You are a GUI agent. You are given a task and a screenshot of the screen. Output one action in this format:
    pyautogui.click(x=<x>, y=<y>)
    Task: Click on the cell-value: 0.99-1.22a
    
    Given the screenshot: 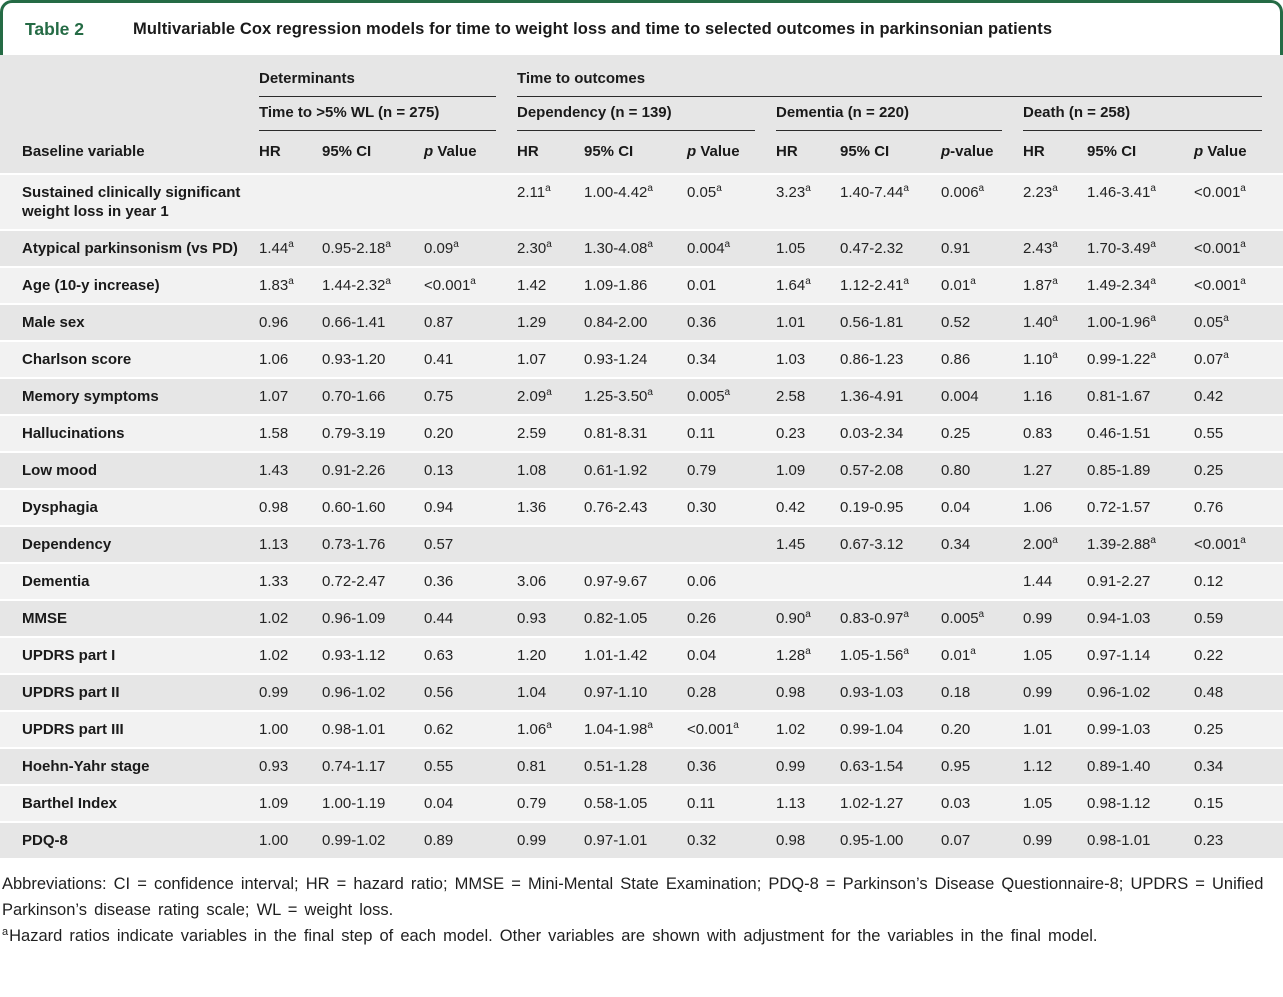 What is the action you would take?
    pyautogui.click(x=1121, y=359)
    